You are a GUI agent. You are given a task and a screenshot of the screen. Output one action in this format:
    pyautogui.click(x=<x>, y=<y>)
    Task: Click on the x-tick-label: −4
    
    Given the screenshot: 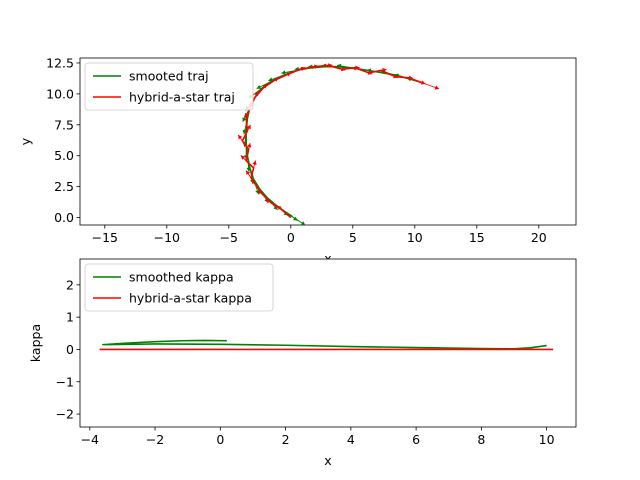 What is the action you would take?
    pyautogui.click(x=90, y=439)
    